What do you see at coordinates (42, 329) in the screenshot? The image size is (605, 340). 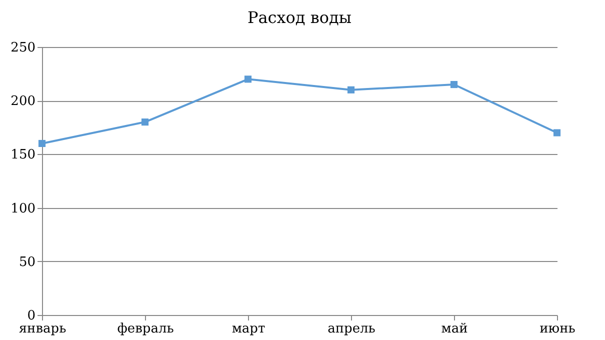 I see `x-tick-label: январь` at bounding box center [42, 329].